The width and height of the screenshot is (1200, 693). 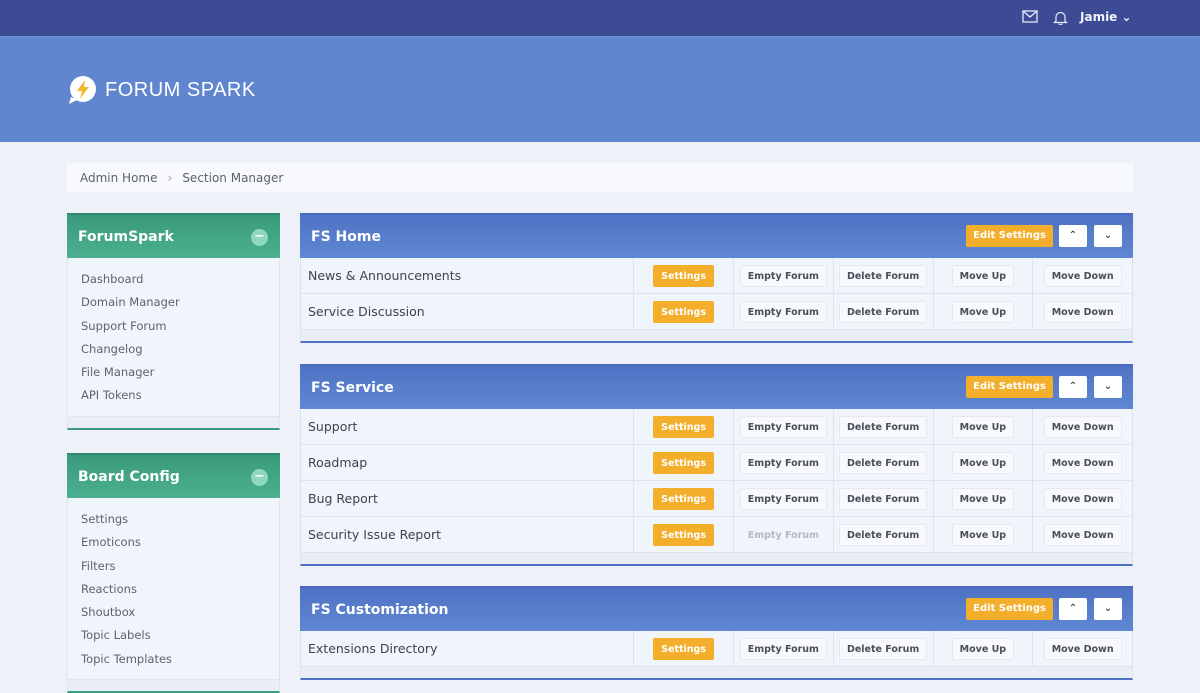 What do you see at coordinates (338, 462) in the screenshot?
I see `forum-name: Roadmap` at bounding box center [338, 462].